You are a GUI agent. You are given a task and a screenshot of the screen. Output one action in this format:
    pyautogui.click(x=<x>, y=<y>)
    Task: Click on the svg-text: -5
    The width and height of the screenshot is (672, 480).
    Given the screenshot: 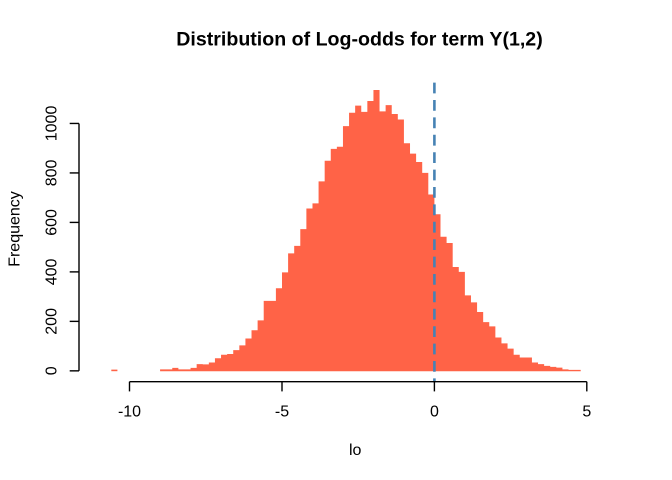 What is the action you would take?
    pyautogui.click(x=282, y=412)
    